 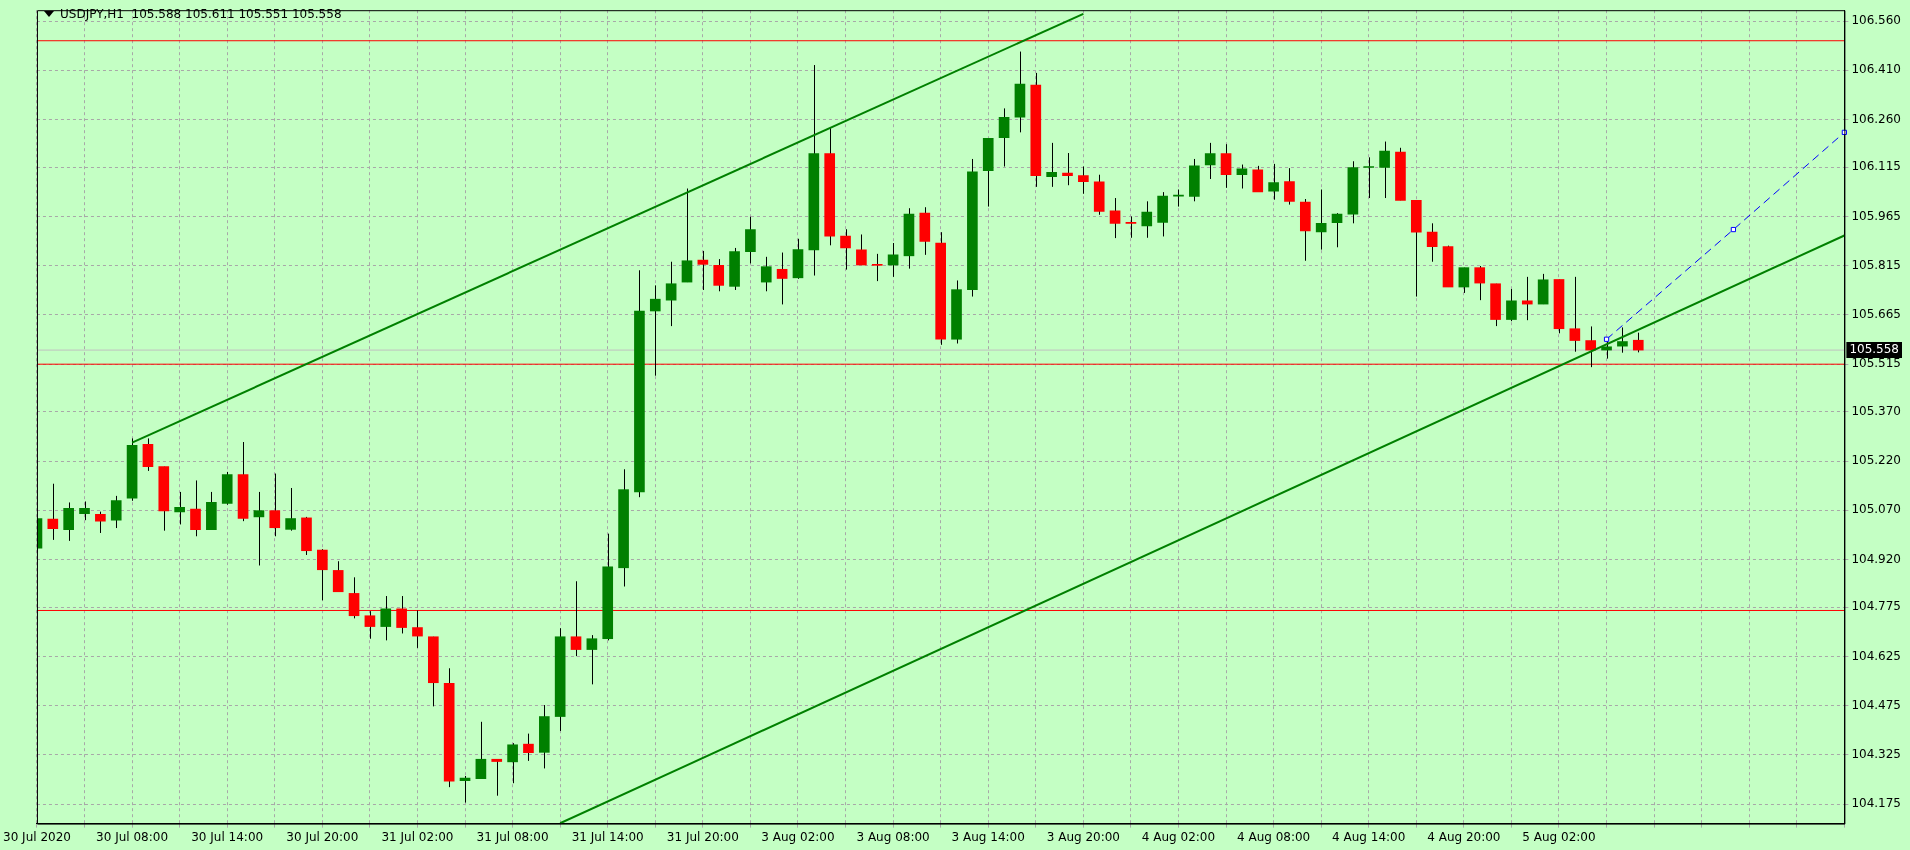 I want to click on y-tick-label: 106.115, so click(x=1876, y=166).